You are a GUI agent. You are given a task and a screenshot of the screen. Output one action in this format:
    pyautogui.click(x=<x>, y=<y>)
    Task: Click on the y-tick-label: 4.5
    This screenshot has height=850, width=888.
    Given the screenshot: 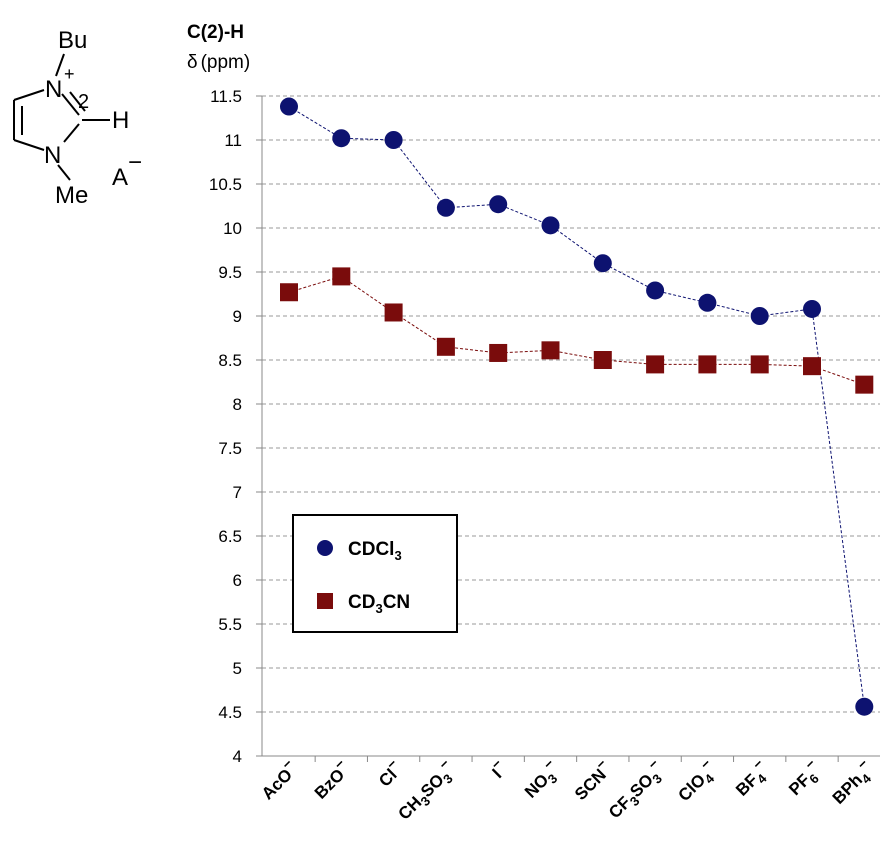 What is the action you would take?
    pyautogui.click(x=230, y=712)
    